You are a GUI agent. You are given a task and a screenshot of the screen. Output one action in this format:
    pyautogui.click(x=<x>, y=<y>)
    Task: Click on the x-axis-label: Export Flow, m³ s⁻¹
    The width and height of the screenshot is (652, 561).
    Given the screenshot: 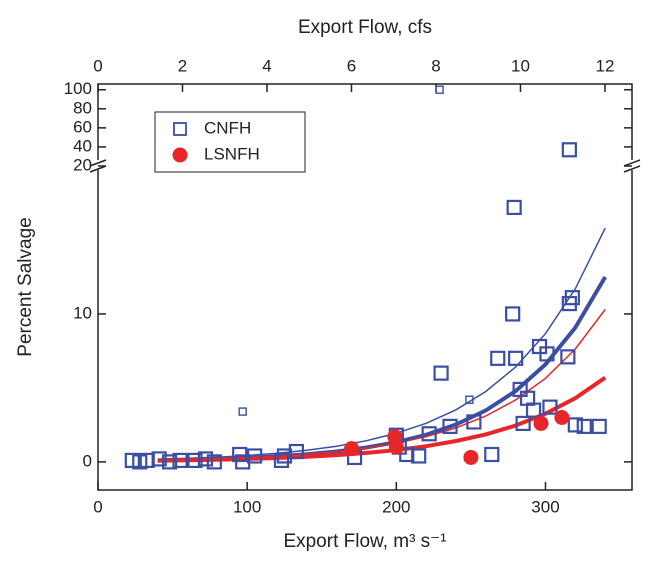 What is the action you would take?
    pyautogui.click(x=364, y=541)
    